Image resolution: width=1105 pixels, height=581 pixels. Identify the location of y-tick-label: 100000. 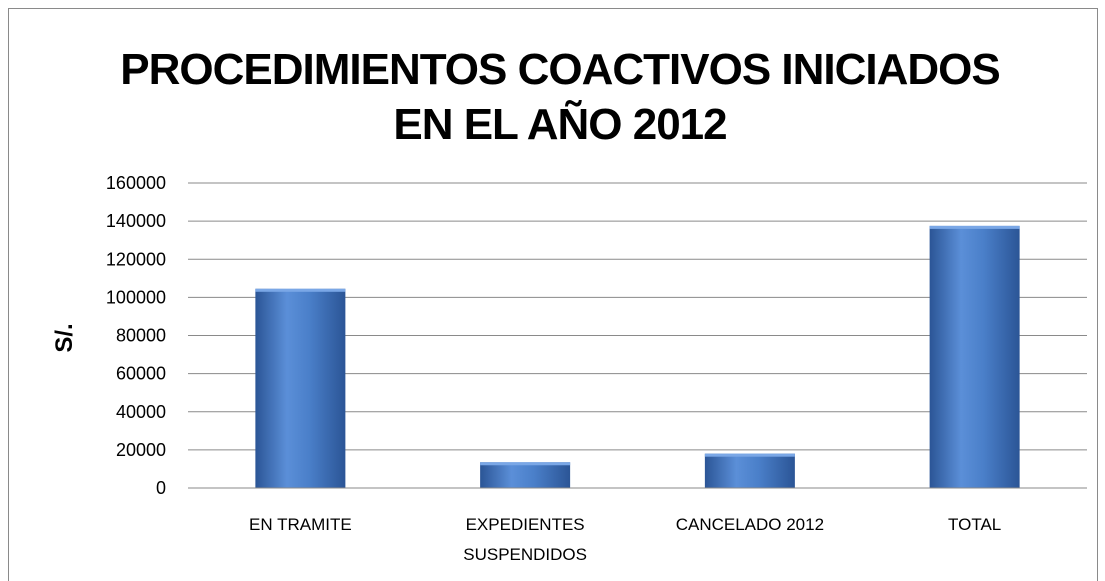
(136, 297).